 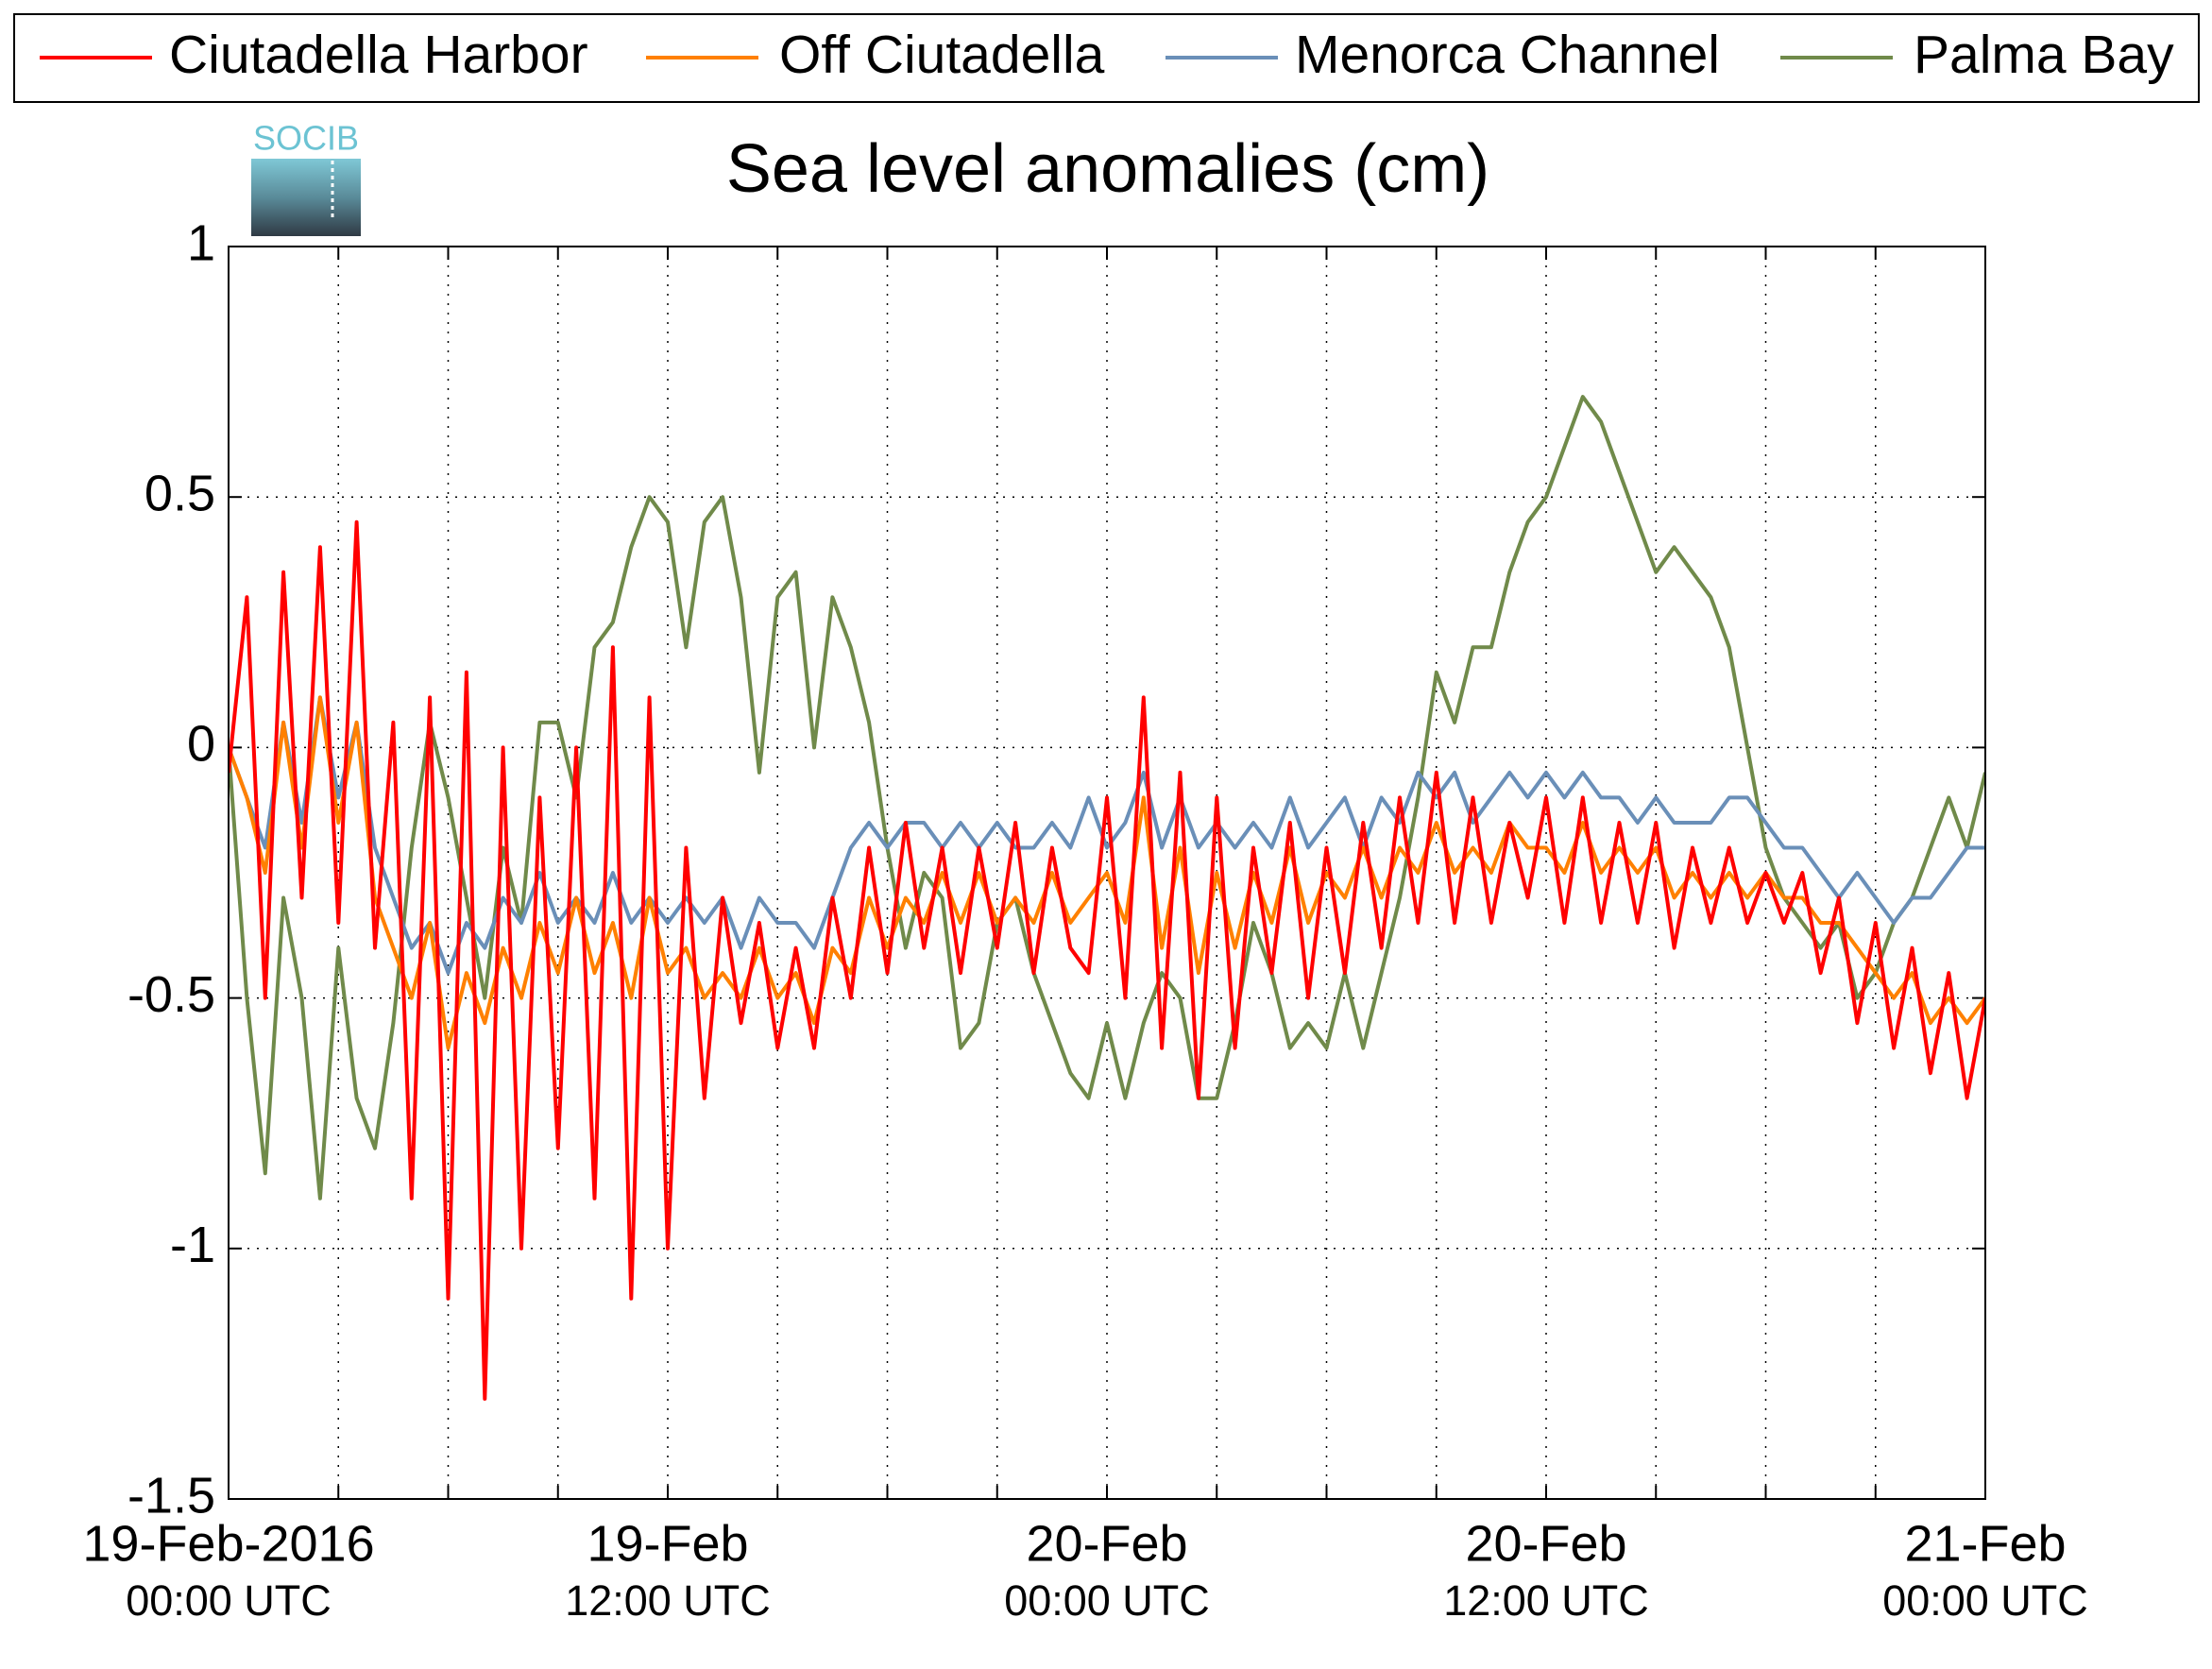 What do you see at coordinates (171, 995) in the screenshot?
I see `y-tick-label: -0.5` at bounding box center [171, 995].